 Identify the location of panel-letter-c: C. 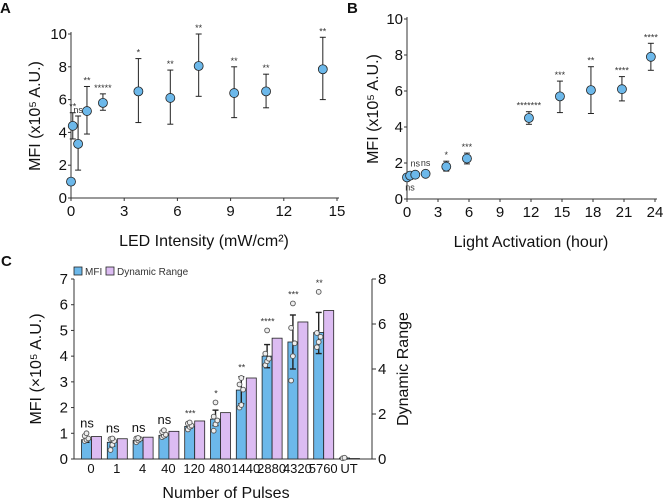
(6, 261).